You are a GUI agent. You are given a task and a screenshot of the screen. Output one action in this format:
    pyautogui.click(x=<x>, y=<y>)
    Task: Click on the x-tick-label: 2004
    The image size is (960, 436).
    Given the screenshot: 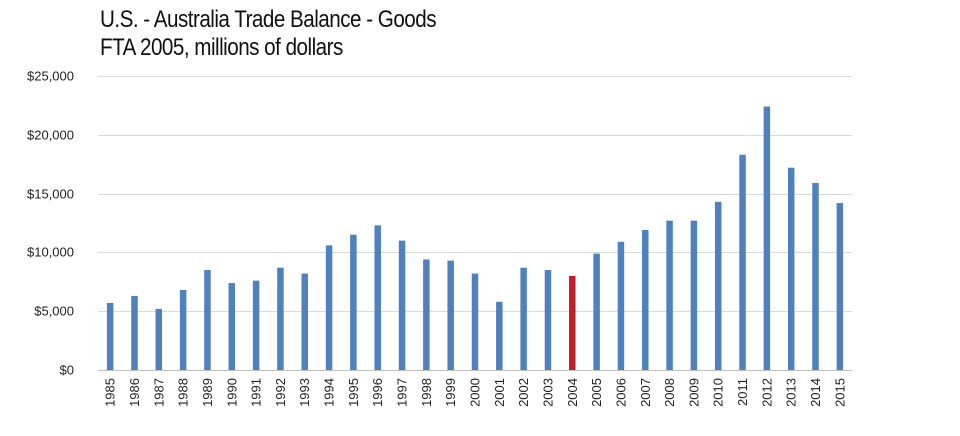 What is the action you would take?
    pyautogui.click(x=572, y=392)
    